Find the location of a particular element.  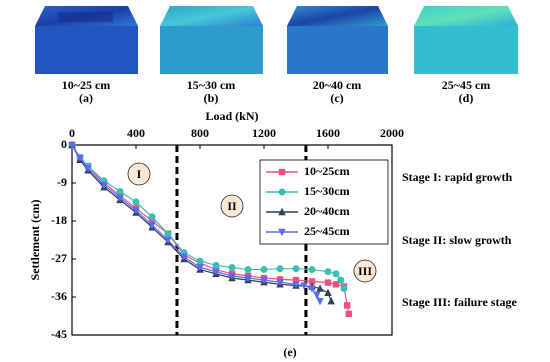

panel-caption: (c) is located at coordinates (336, 98).